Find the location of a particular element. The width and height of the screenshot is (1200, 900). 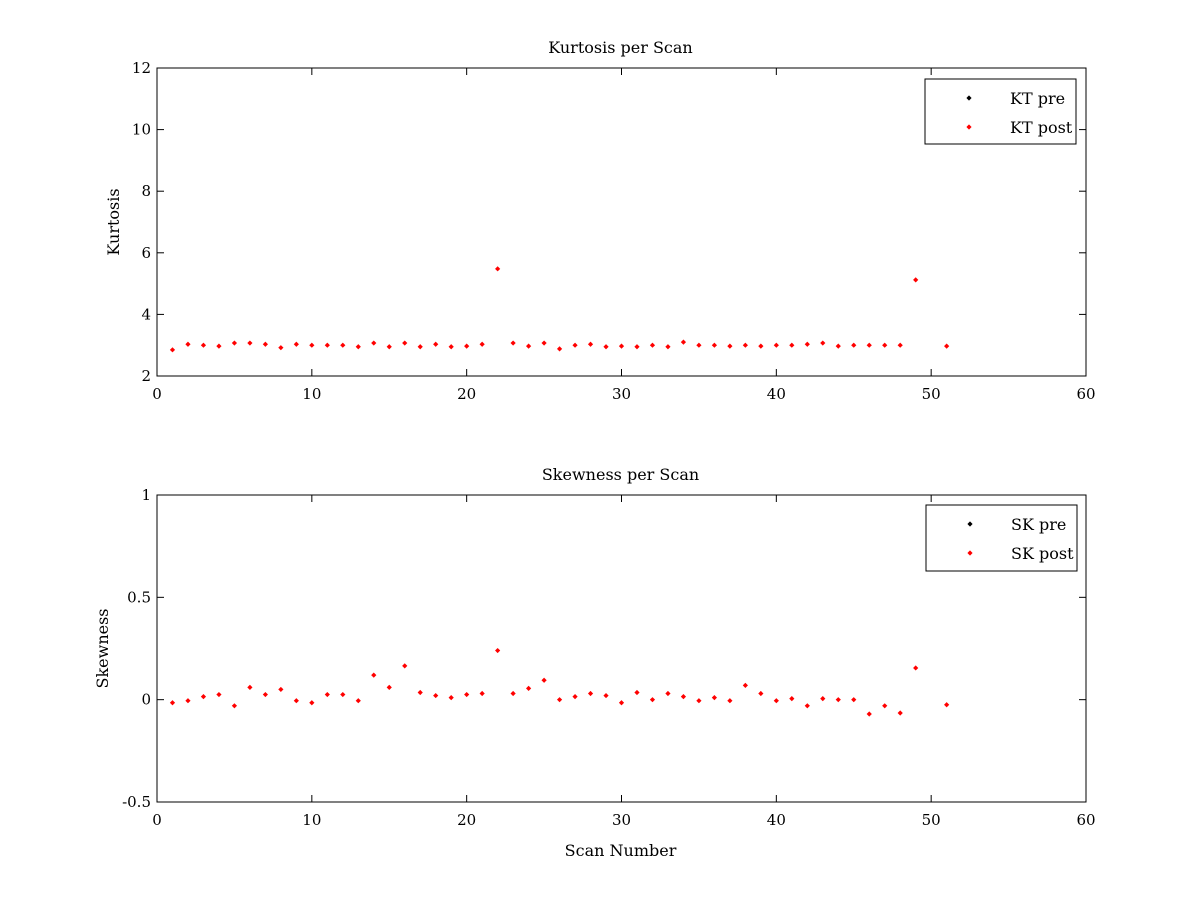

x-tick-label: 50 is located at coordinates (931, 820).